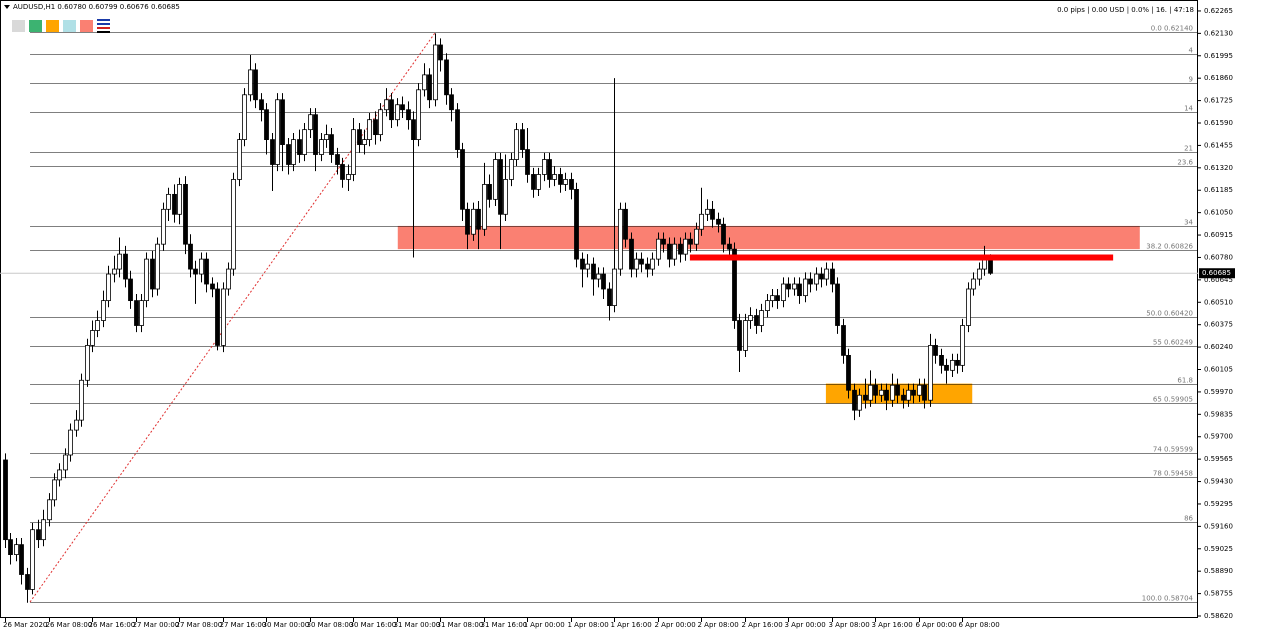  I want to click on fib-level-label: 50.0 0.60420, so click(1169, 314).